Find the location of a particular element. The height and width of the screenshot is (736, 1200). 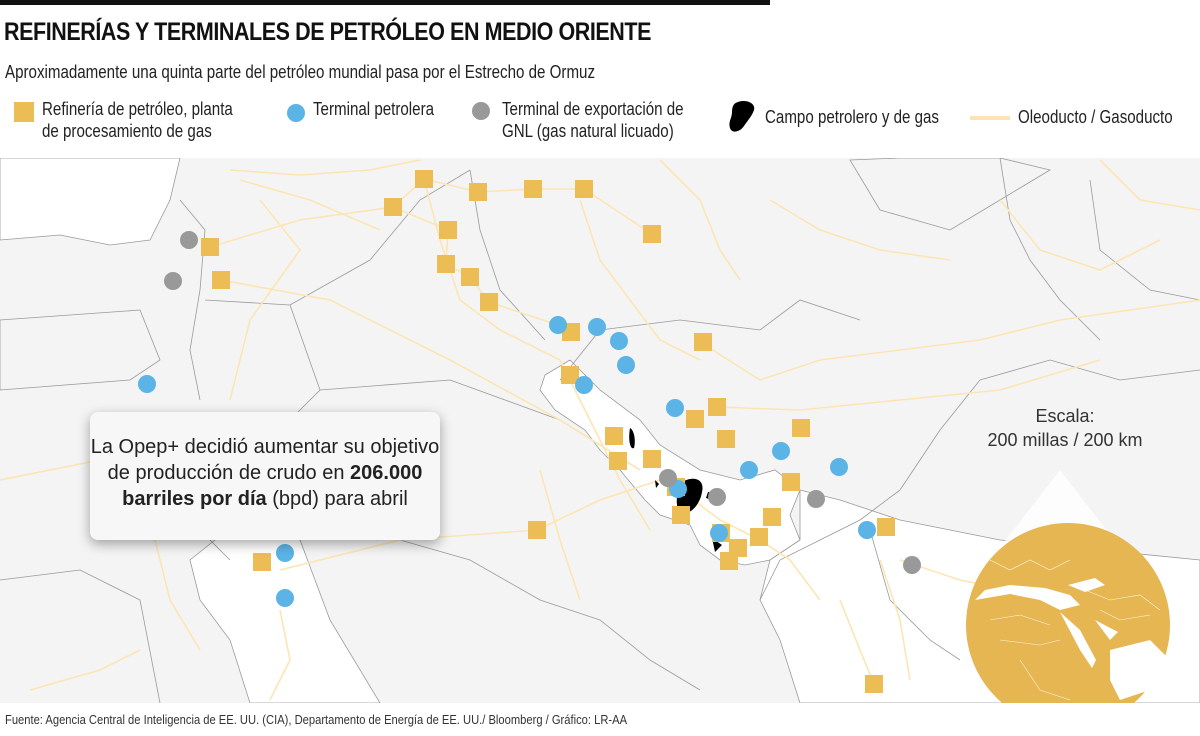

refinery-square-icon is located at coordinates (24, 112).